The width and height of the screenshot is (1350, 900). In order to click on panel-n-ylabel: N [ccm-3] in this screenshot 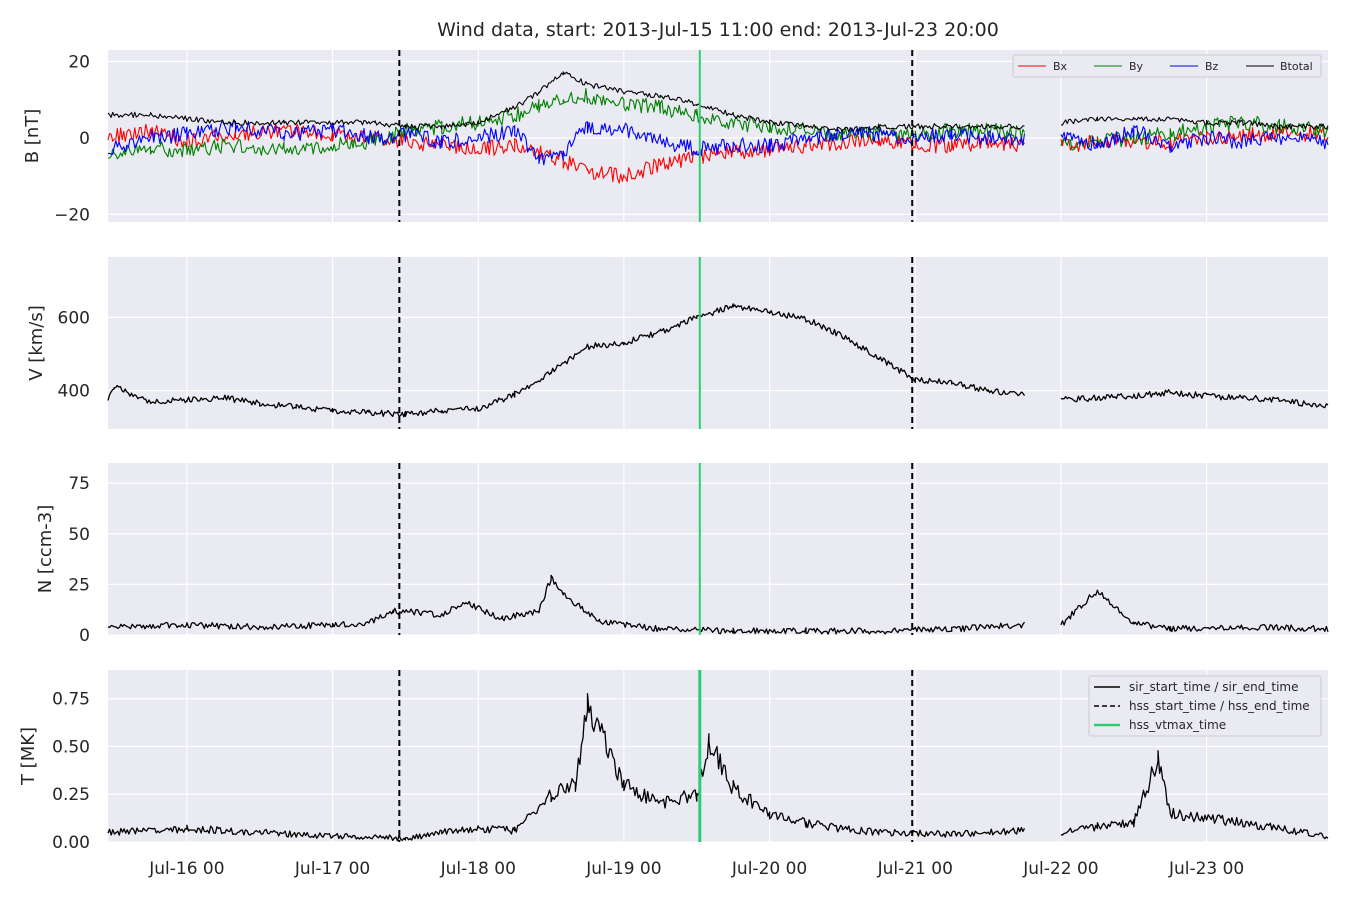, I will do `click(45, 549)`.